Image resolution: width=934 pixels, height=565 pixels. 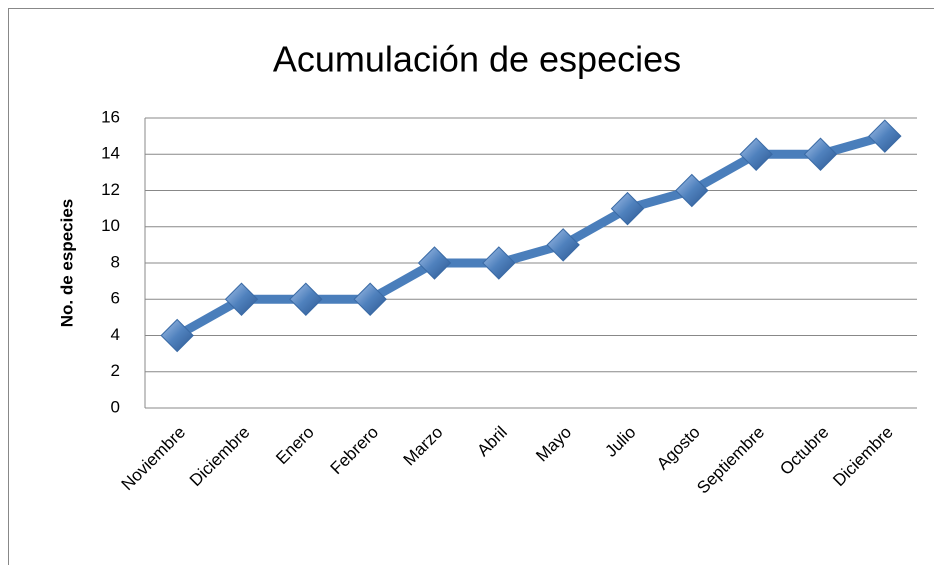 I want to click on y-tick-label: 16, so click(x=110, y=116).